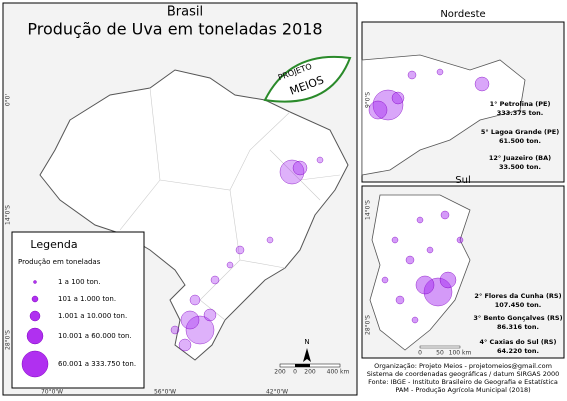 This screenshot has height=401, width=567. I want to click on panel-title: Sul, so click(462, 180).